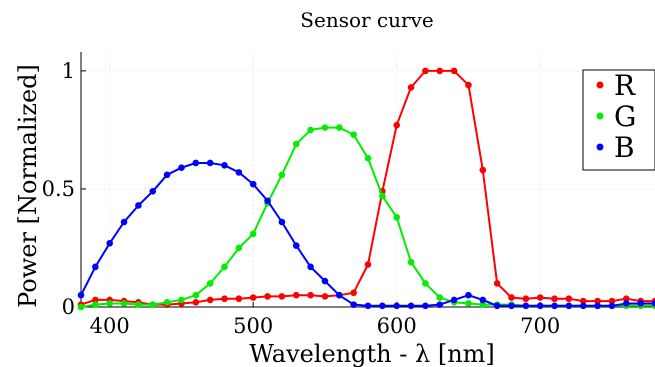 This screenshot has height=367, width=655. Describe the element at coordinates (625, 116) in the screenshot. I see `legend-label-g: G` at that location.